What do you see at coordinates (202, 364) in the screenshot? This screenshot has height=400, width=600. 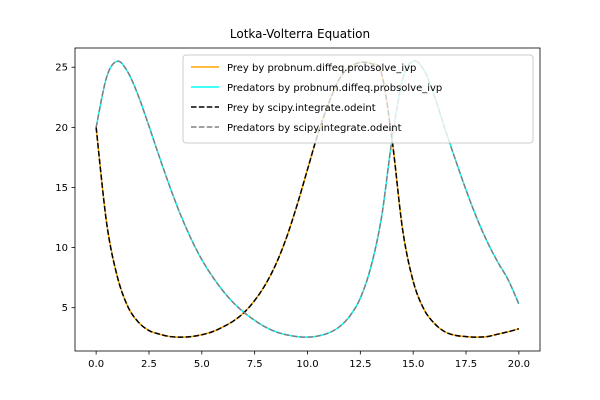 I see `x-tick-label: 5.0` at bounding box center [202, 364].